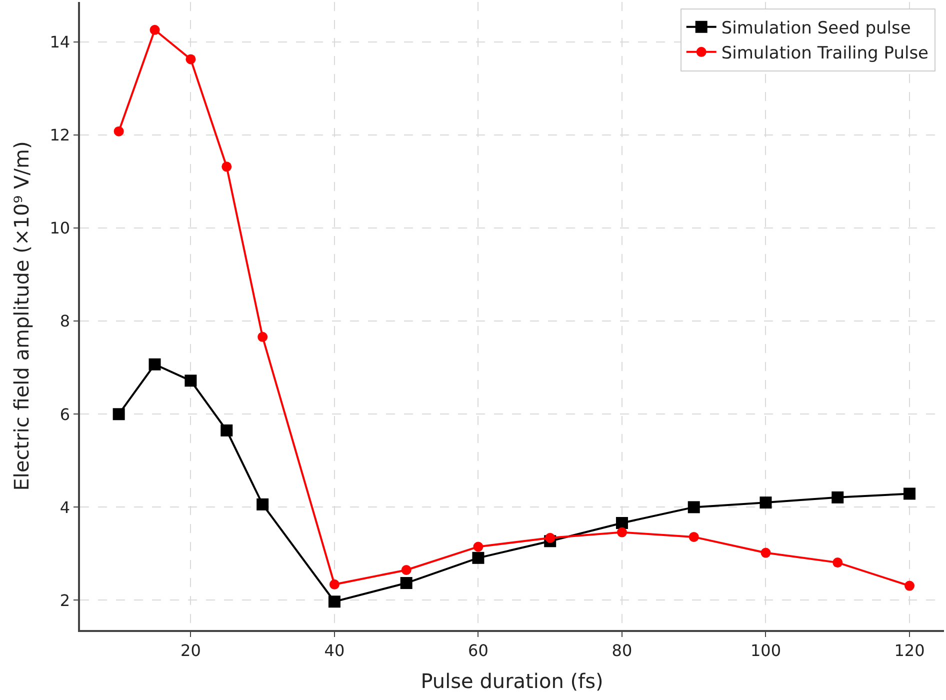  Describe the element at coordinates (816, 28) in the screenshot. I see `legend-label: Simulation Seed pulse` at that location.